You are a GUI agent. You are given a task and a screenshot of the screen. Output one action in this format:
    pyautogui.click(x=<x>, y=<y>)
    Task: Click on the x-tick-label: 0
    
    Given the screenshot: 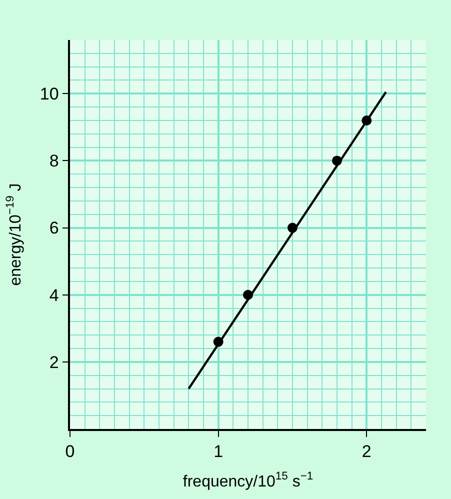 What is the action you would take?
    pyautogui.click(x=70, y=452)
    